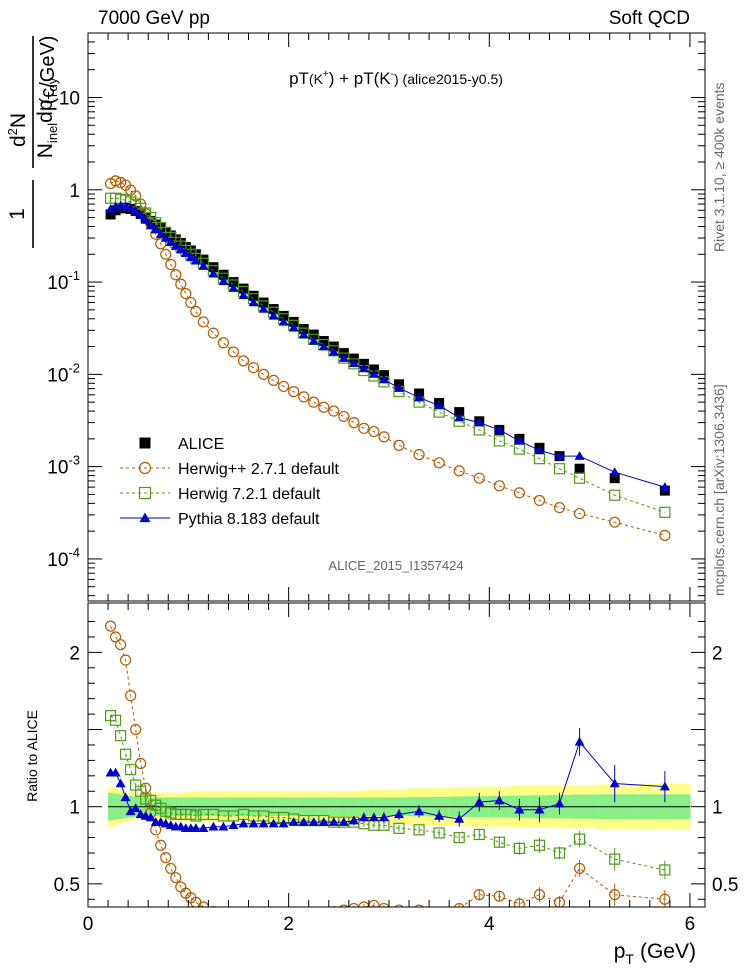 The width and height of the screenshot is (746, 972). Describe the element at coordinates (145, 493) in the screenshot. I see `legend-marker-herwig-7-2-1-default` at that location.